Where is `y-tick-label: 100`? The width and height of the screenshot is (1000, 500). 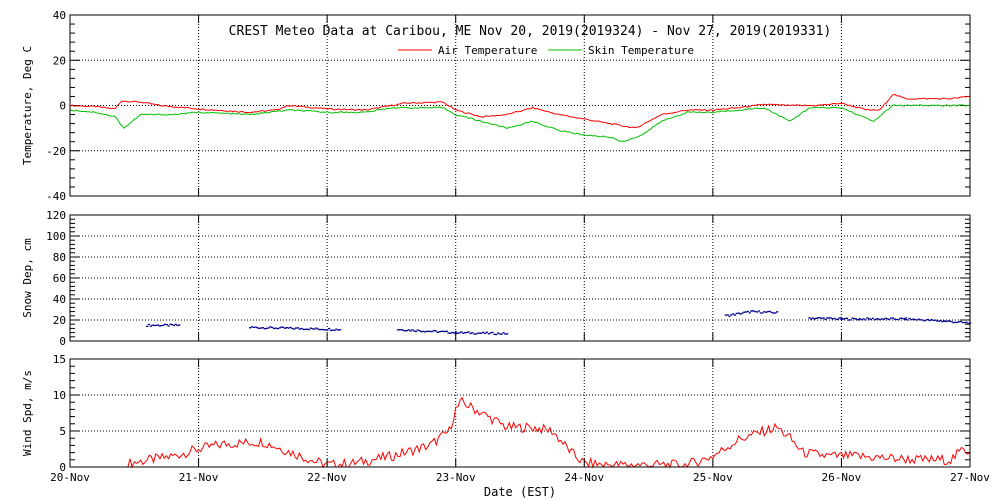 y-tick-label: 100 is located at coordinates (56, 236).